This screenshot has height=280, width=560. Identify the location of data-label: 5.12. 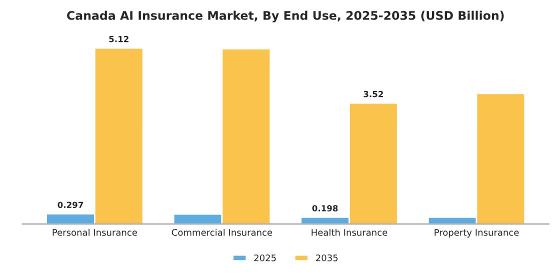
(118, 39).